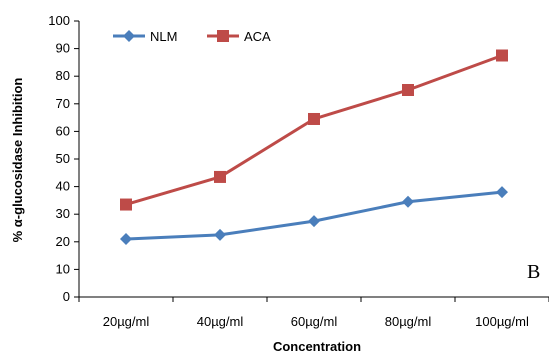  Describe the element at coordinates (63, 130) in the screenshot. I see `y-tick-label: 60` at that location.